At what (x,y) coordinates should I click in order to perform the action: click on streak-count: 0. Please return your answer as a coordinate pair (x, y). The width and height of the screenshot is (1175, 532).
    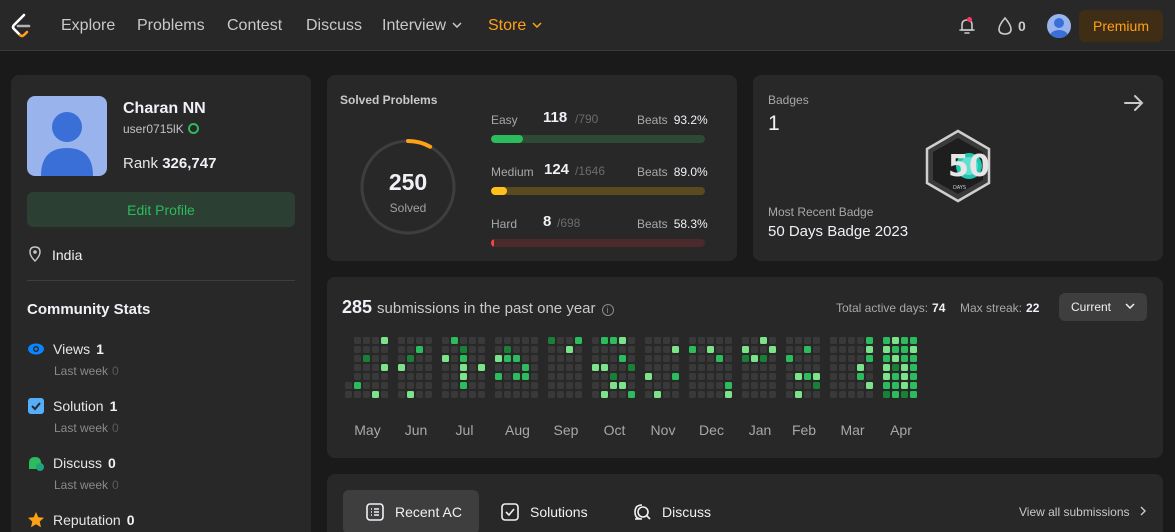
    Looking at the image, I should click on (1022, 26).